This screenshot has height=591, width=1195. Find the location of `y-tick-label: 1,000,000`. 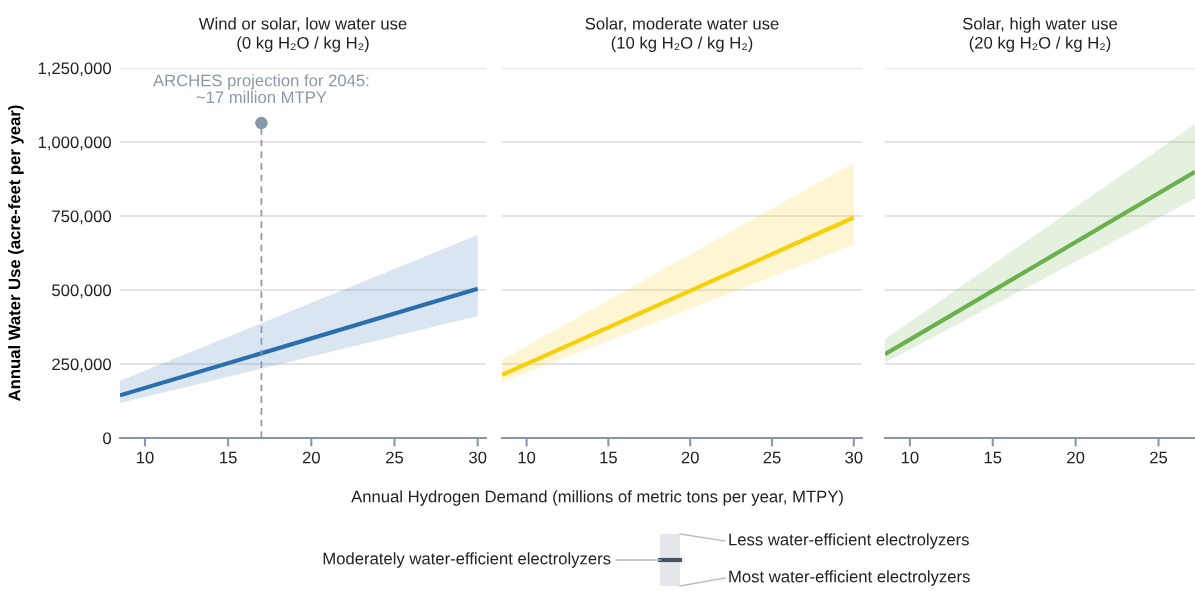

y-tick-label: 1,000,000 is located at coordinates (75, 143).